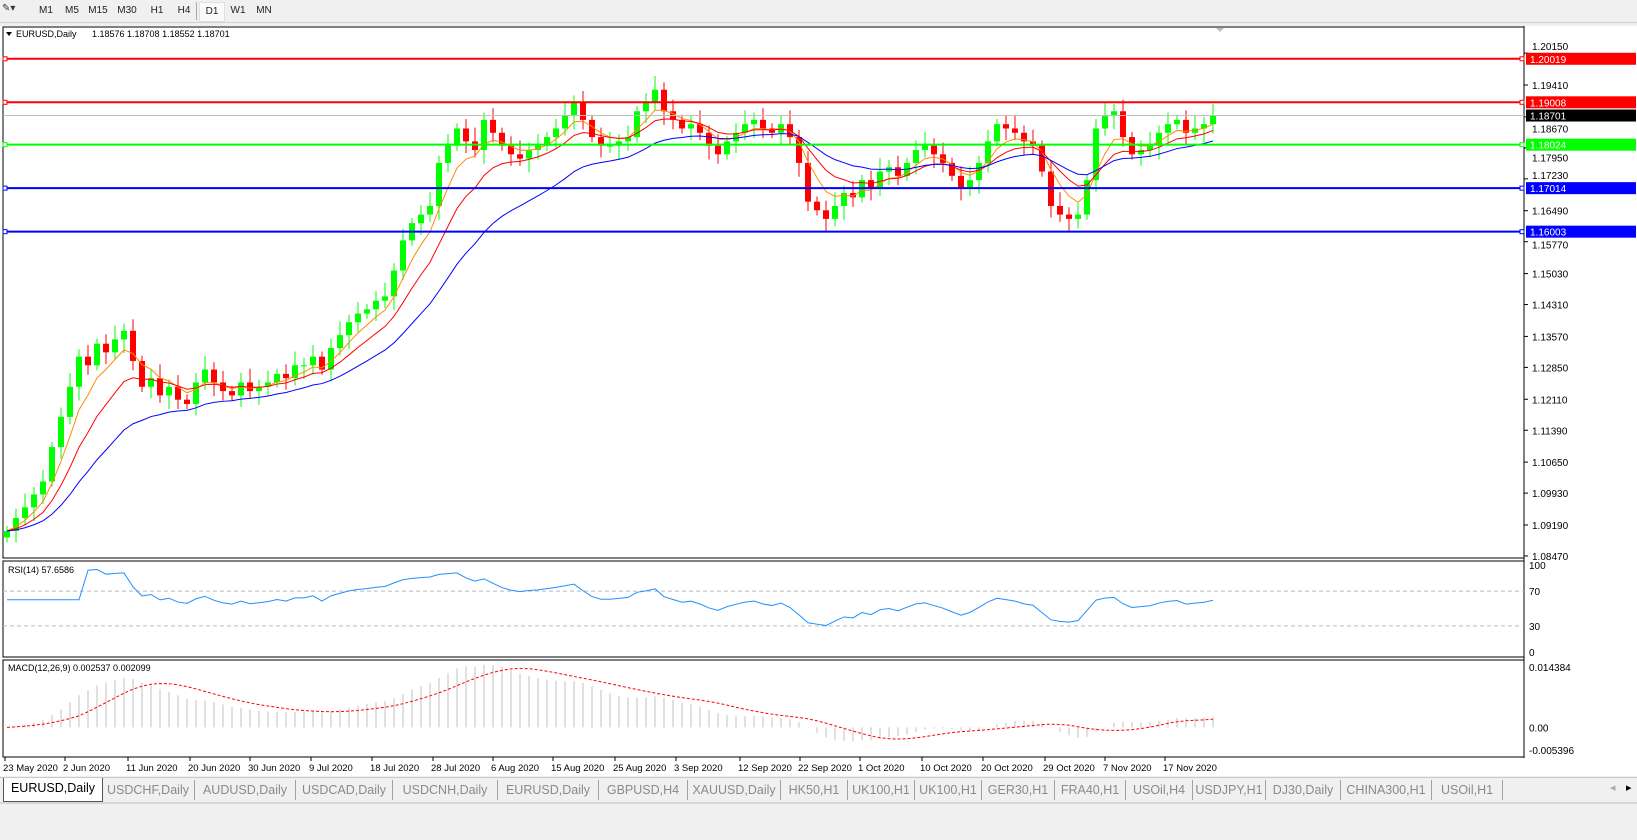 Image resolution: width=1637 pixels, height=840 pixels. I want to click on chart-tab: USDJPY,H1, so click(1229, 790).